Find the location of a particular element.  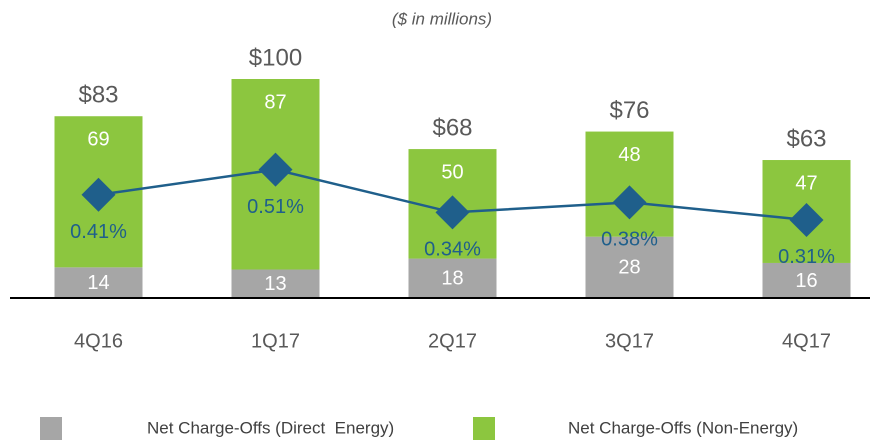

data-label: 50 is located at coordinates (452, 172).